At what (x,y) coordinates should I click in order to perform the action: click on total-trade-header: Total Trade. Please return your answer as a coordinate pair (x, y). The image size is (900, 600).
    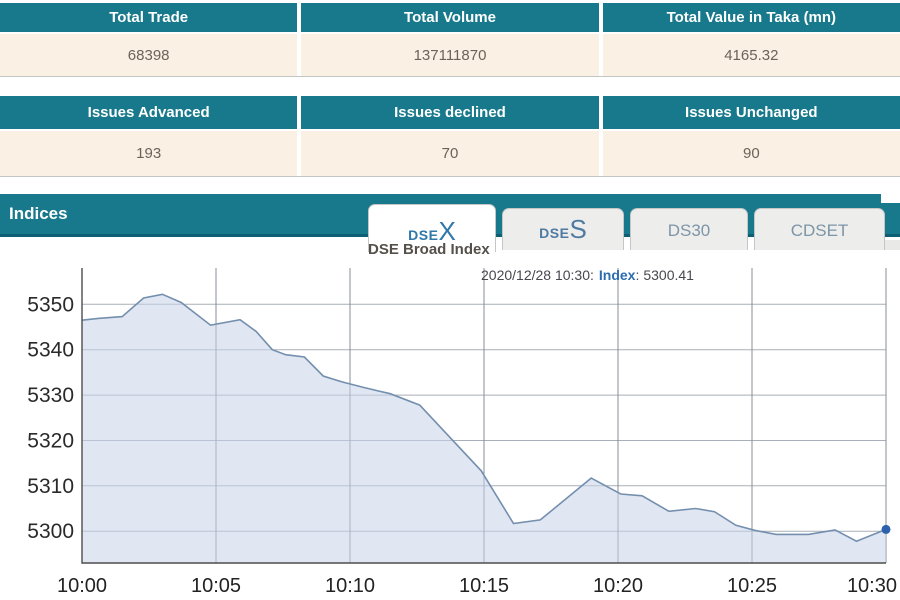
    Looking at the image, I should click on (149, 17).